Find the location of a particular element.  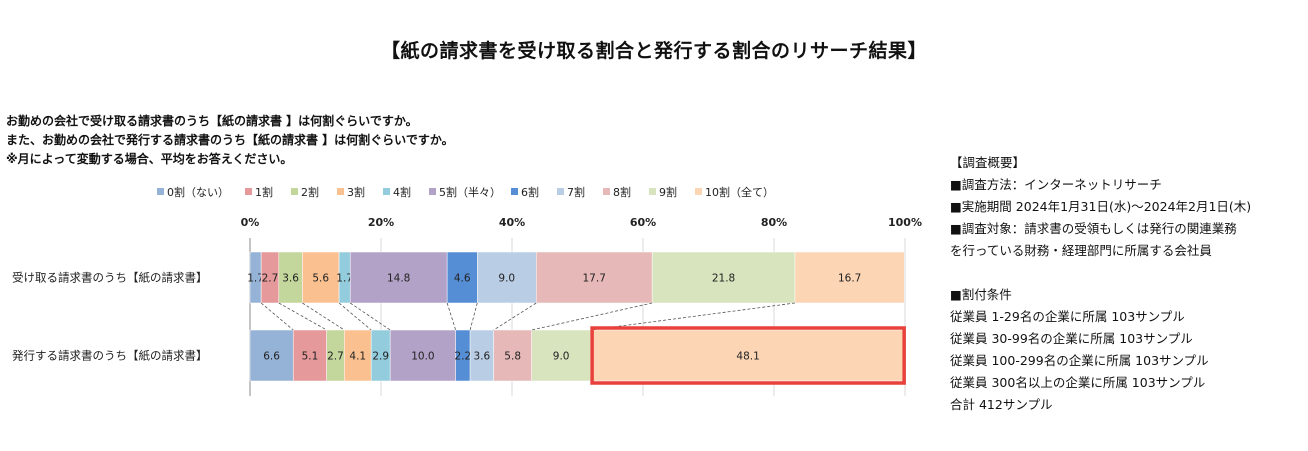

data-label: 5.8 is located at coordinates (512, 357).